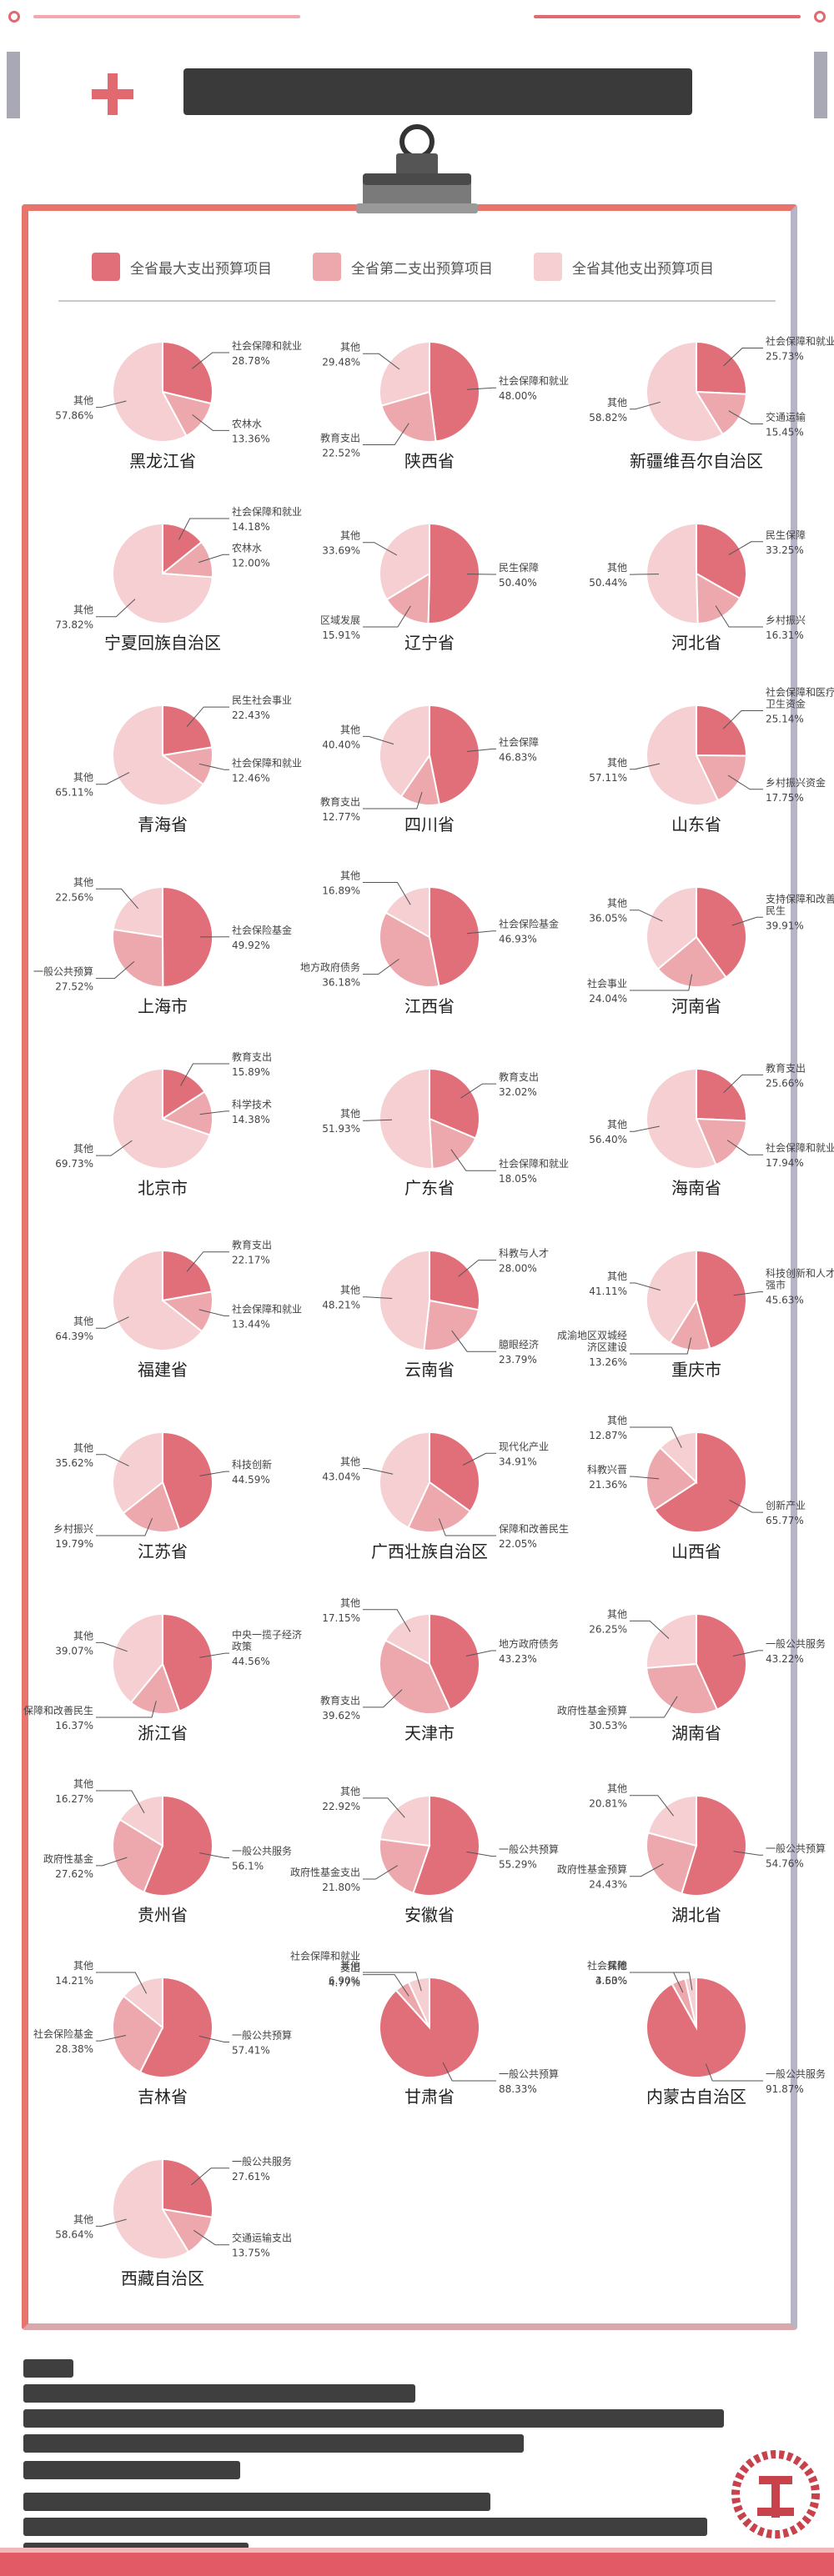 The image size is (834, 2576). Describe the element at coordinates (251, 361) in the screenshot. I see `slice-percent-label: 28.78%` at that location.